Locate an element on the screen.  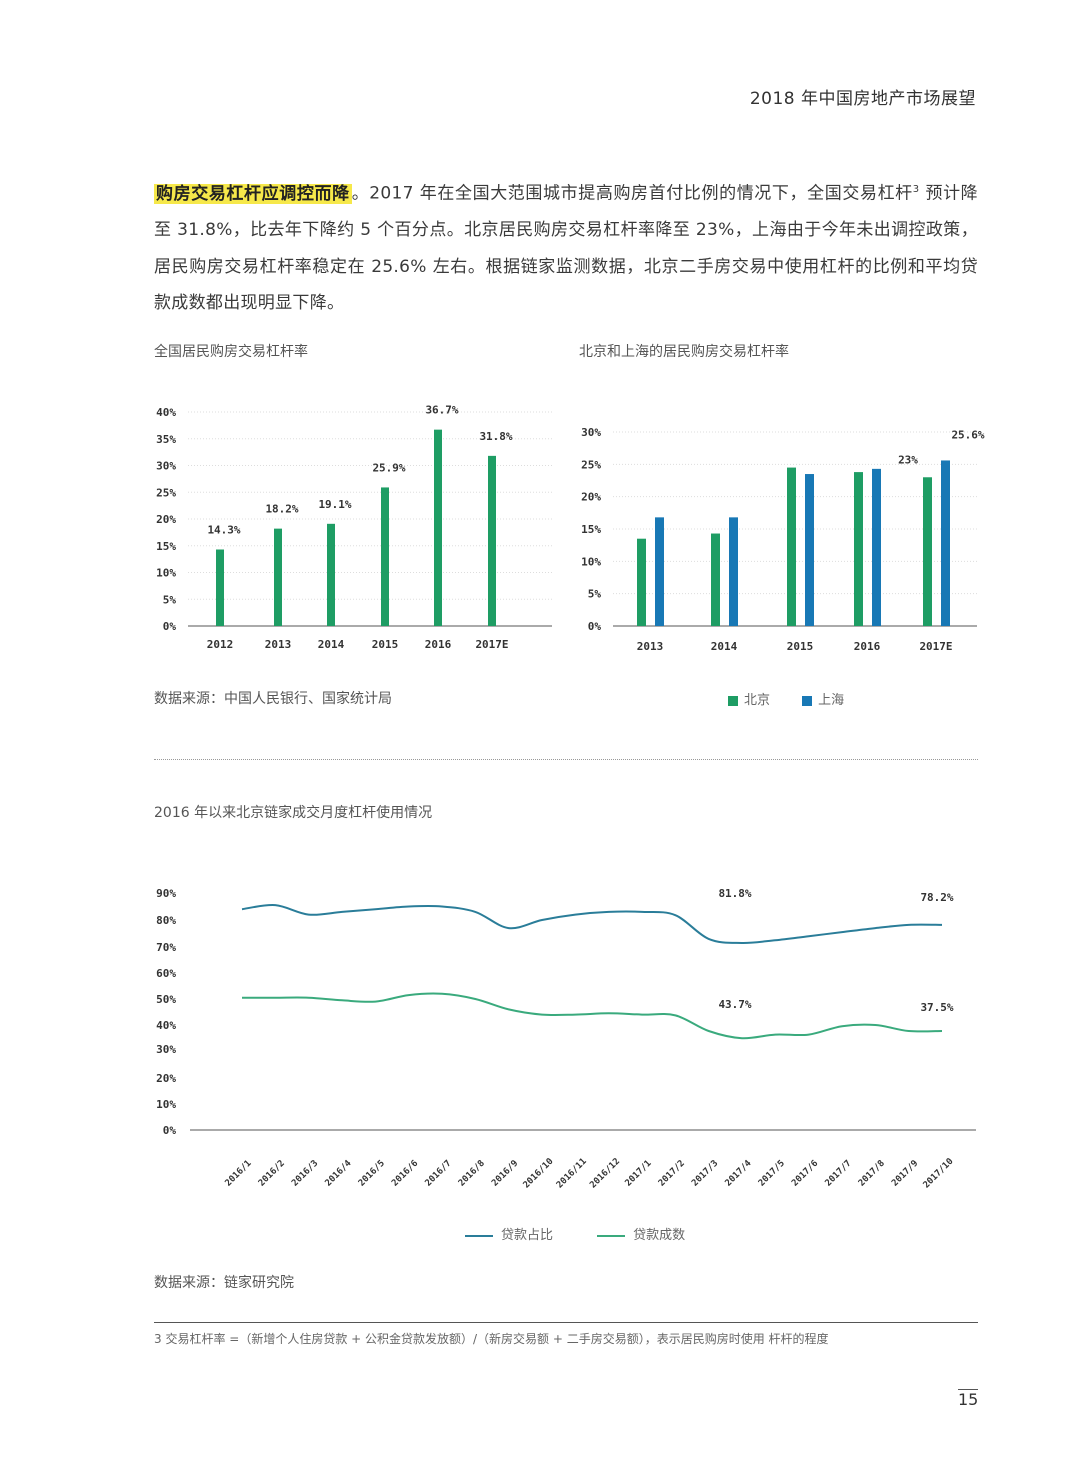
x-tick-label: 2016/6 is located at coordinates (405, 1174).